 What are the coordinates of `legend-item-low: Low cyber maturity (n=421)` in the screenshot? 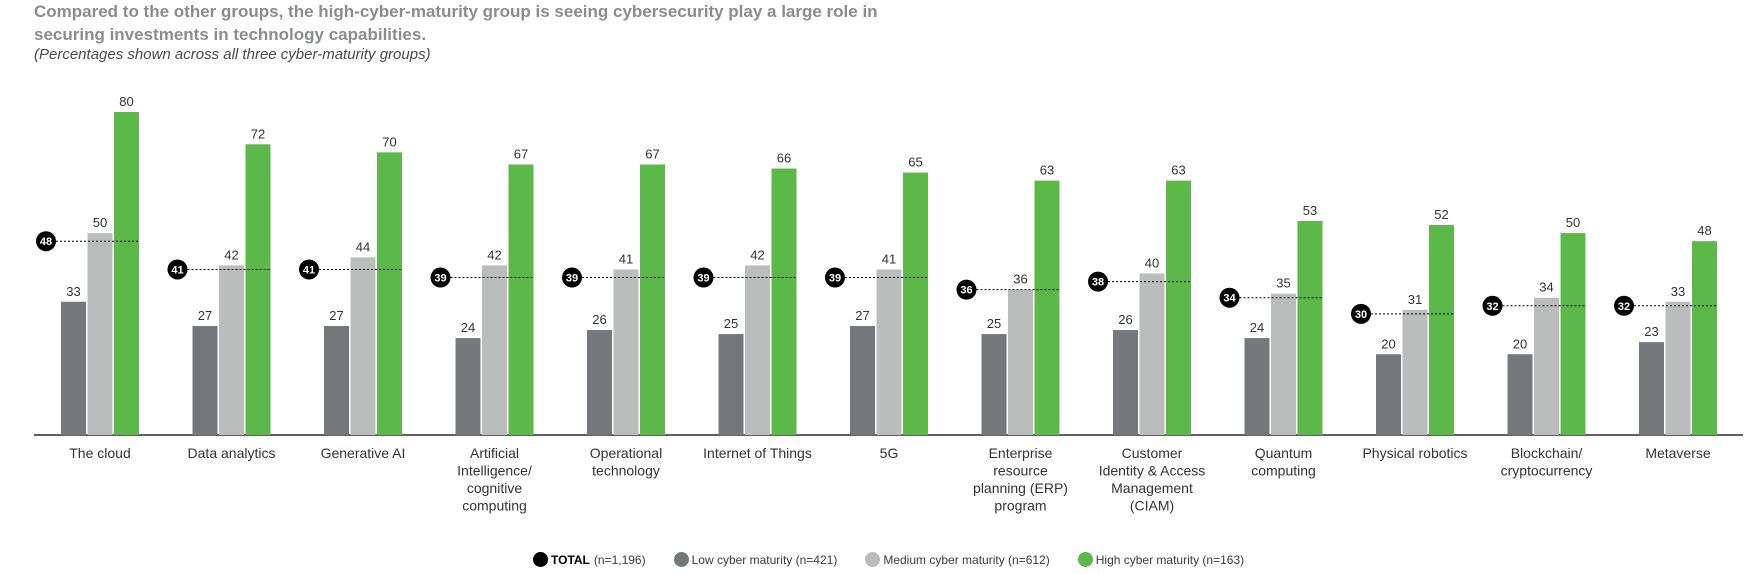 It's located at (755, 559).